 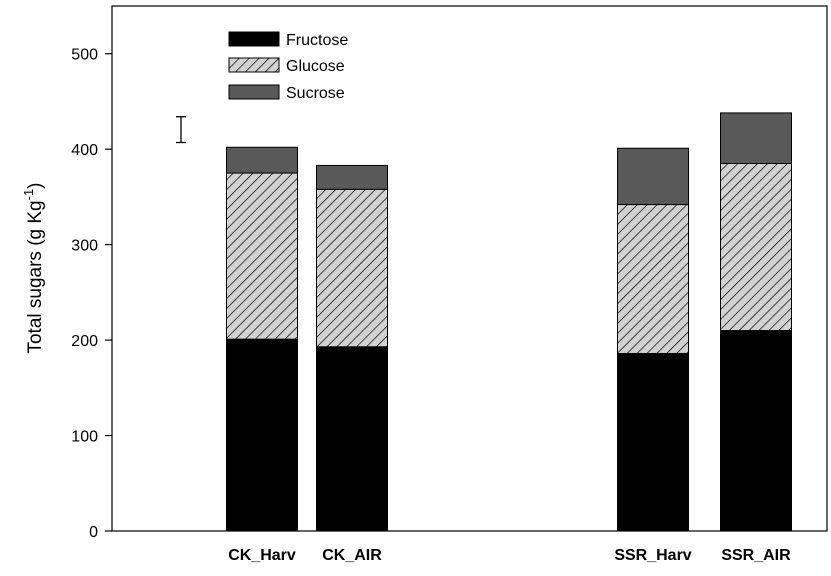 What do you see at coordinates (262, 555) in the screenshot?
I see `x-label-ck-harv: CK_Harv` at bounding box center [262, 555].